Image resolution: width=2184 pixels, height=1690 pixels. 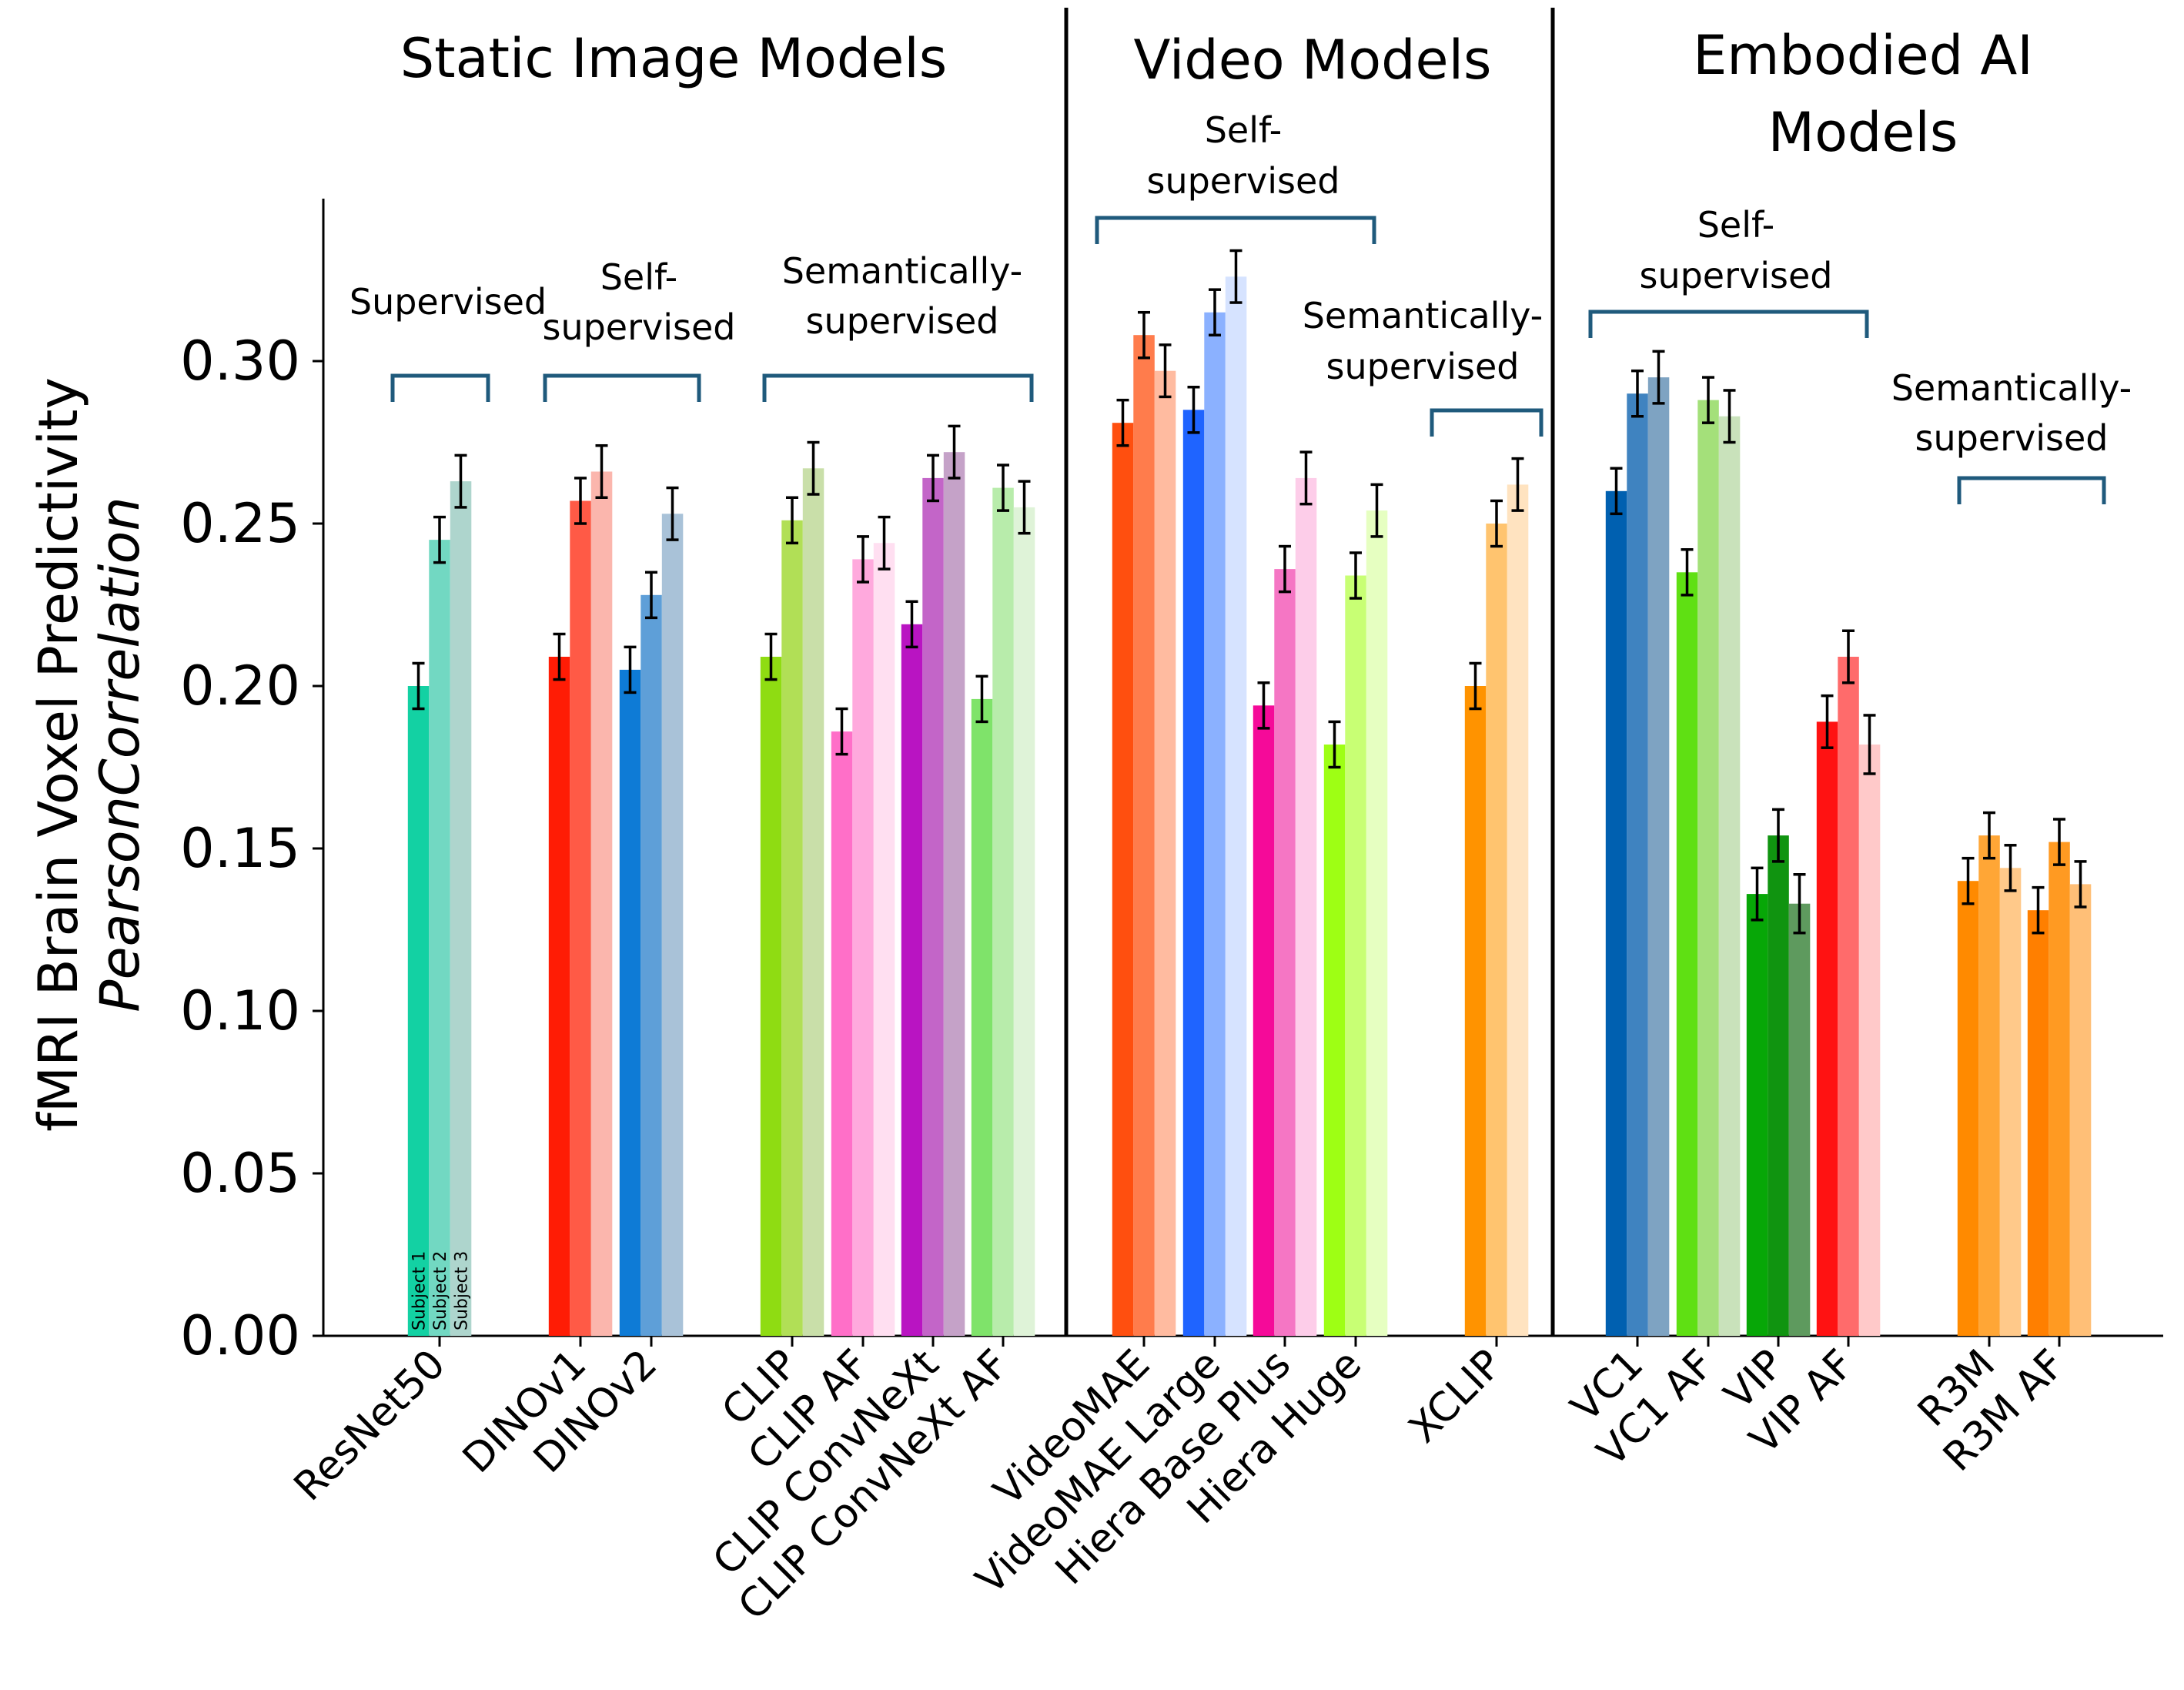 I want to click on x-tick-label: ResNet50, so click(x=370, y=1425).